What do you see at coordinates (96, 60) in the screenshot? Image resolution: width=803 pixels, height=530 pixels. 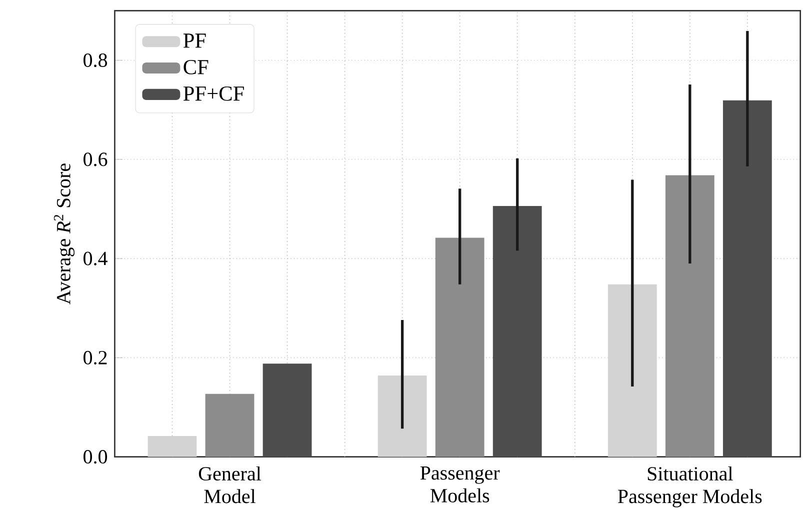 I see `y-tick-label: 0.8` at bounding box center [96, 60].